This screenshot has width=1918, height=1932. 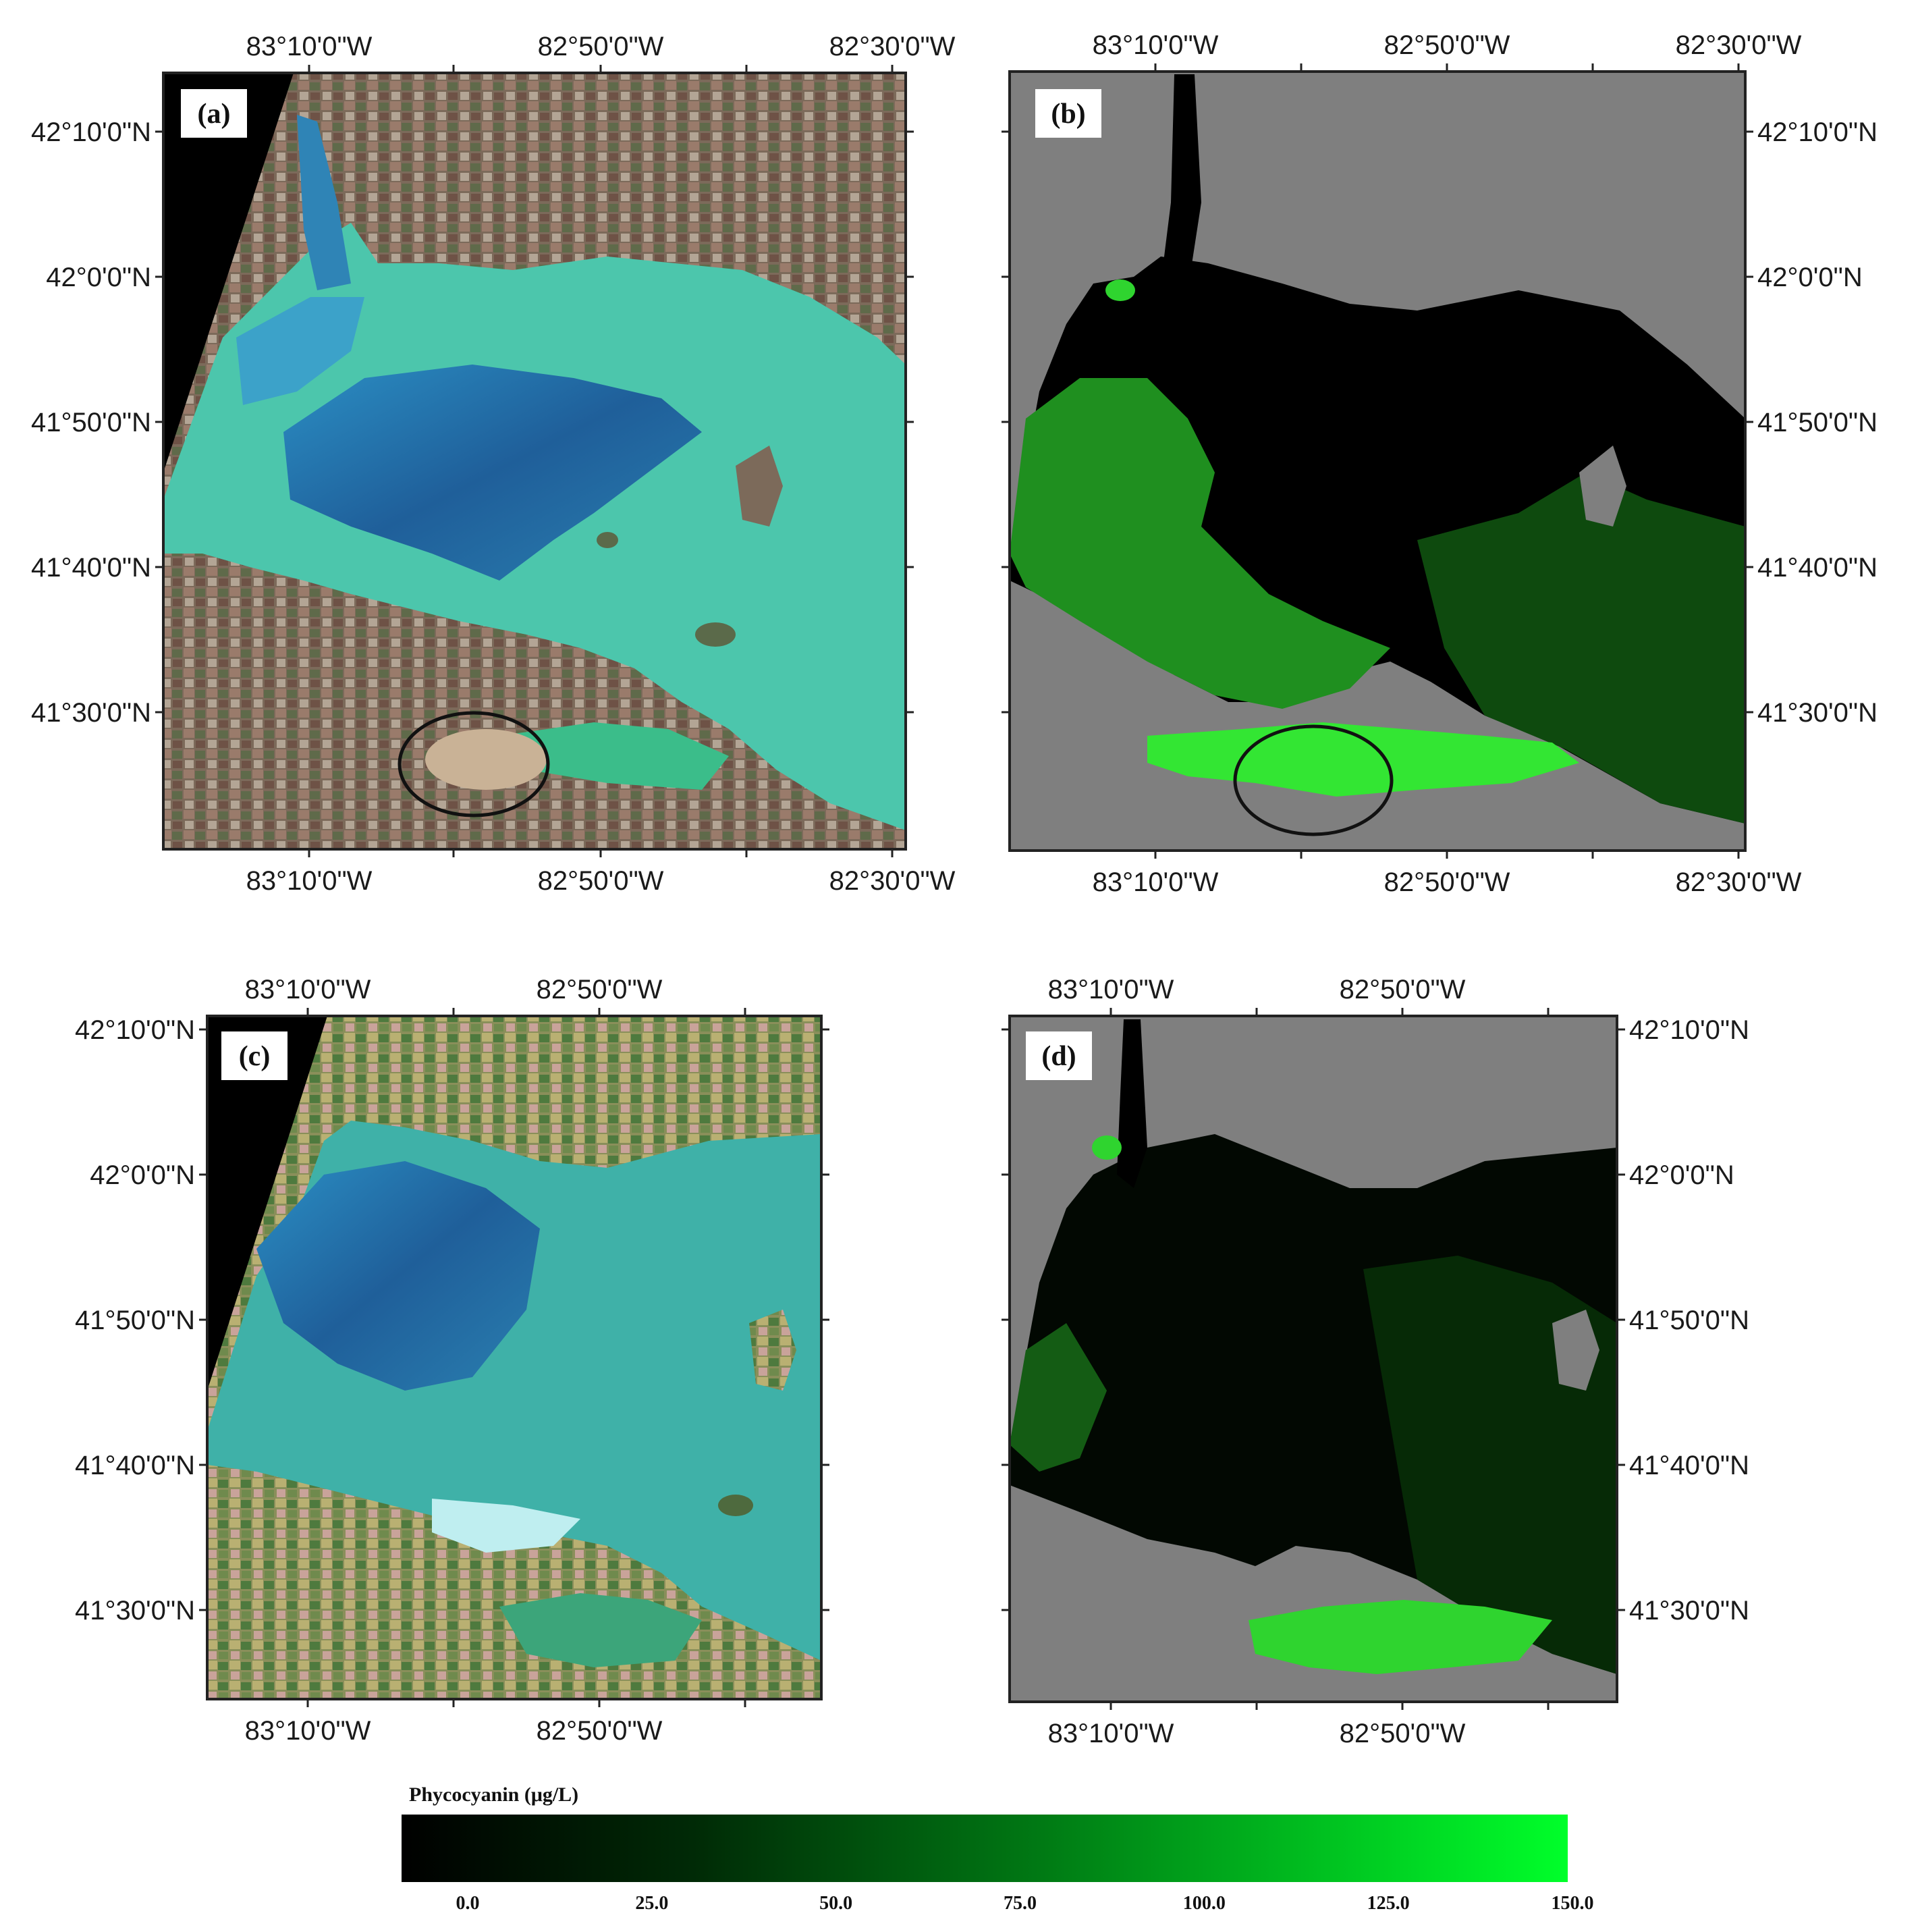 What do you see at coordinates (468, 1903) in the screenshot?
I see `colorbar-tick-label: 0.0` at bounding box center [468, 1903].